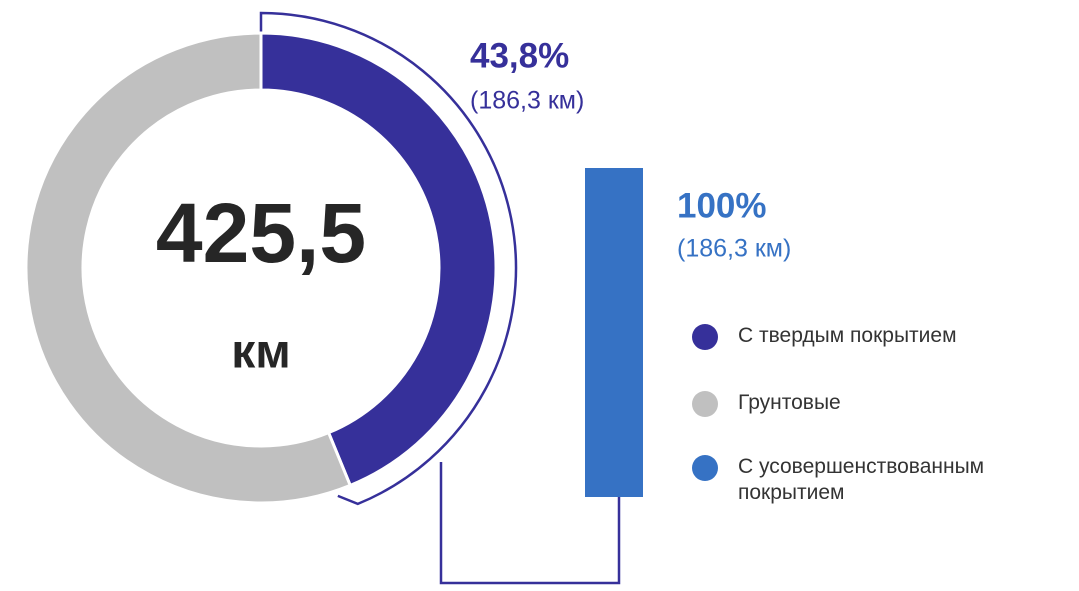  Describe the element at coordinates (614, 332) in the screenshot. I see `bar` at that location.